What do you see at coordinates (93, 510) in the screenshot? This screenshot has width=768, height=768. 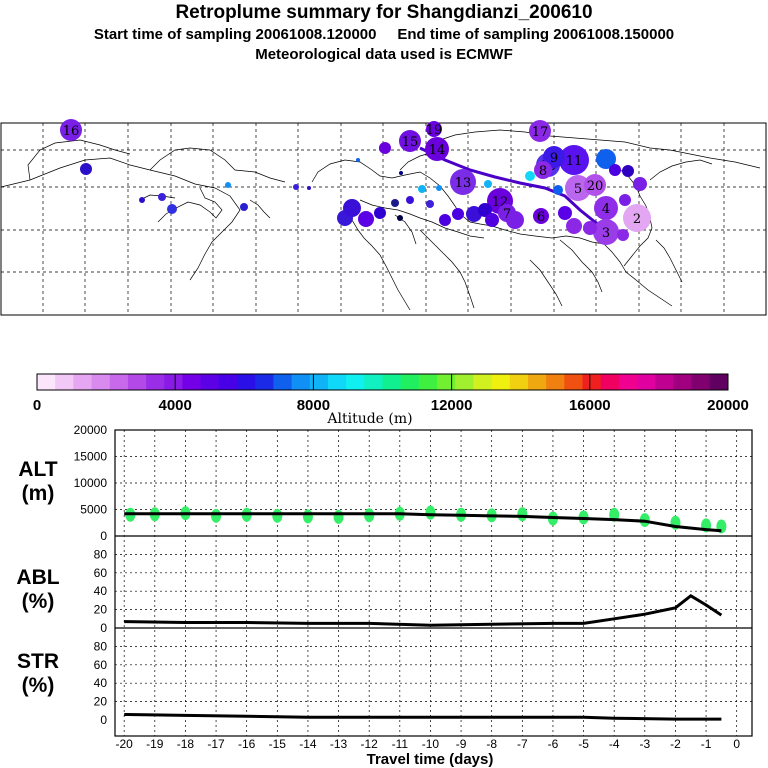 I see `y-tick-0-1: 5000` at bounding box center [93, 510].